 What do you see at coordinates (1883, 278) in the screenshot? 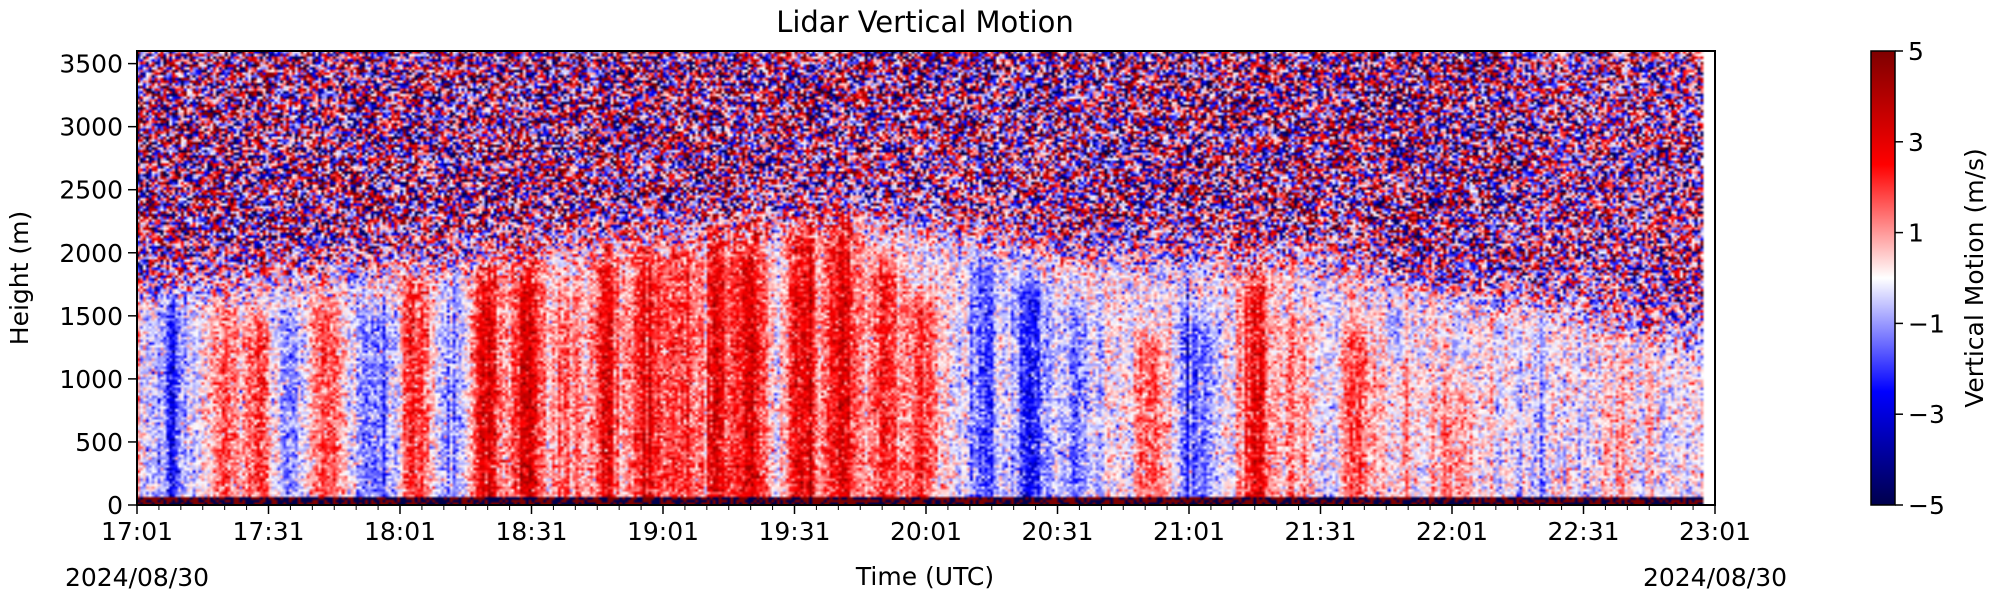
I see `colorbar` at bounding box center [1883, 278].